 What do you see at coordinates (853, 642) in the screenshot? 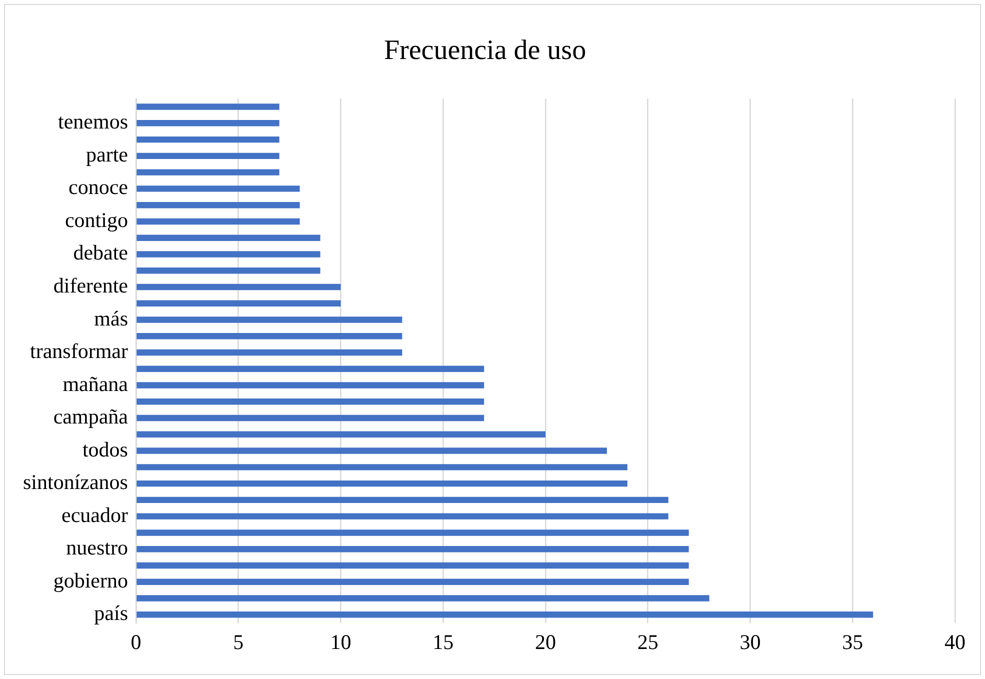
I see `x-tick-label: 35` at bounding box center [853, 642].